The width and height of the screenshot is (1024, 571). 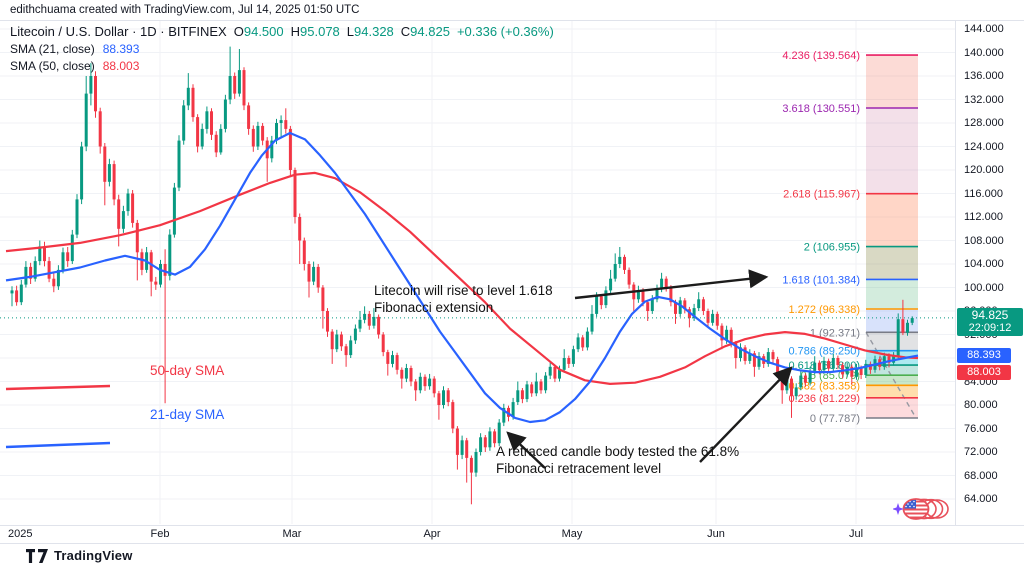 I want to click on sma21-price-label: 88.393, so click(x=984, y=355).